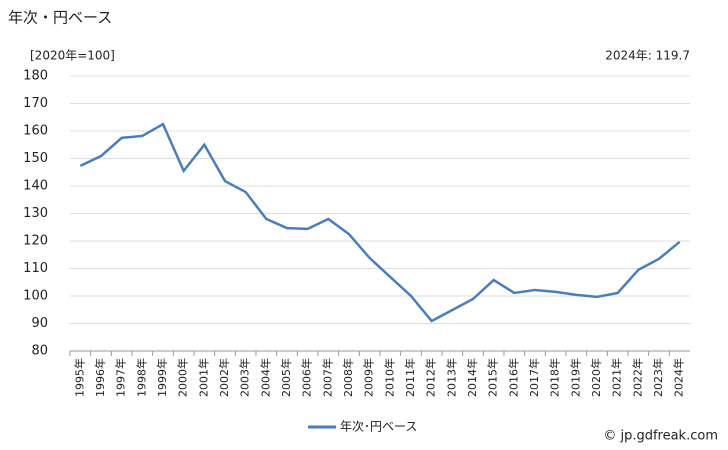 This screenshot has width=728, height=450. What do you see at coordinates (431, 377) in the screenshot?
I see `x-tick-label: 2012年` at bounding box center [431, 377].